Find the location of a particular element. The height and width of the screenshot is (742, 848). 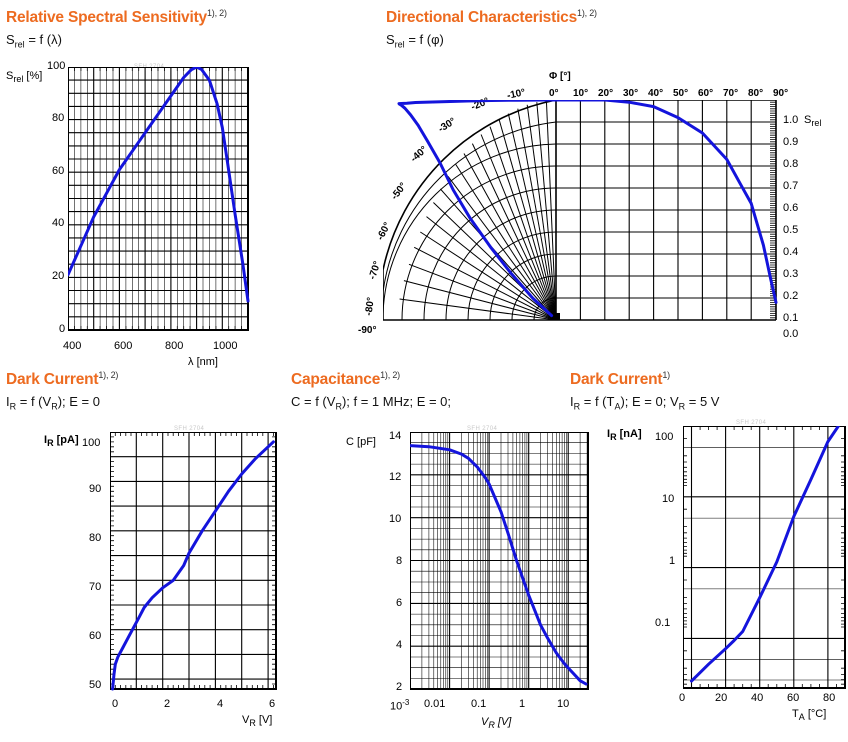

dct-sub-rest: = f (T is located at coordinates (599, 402).